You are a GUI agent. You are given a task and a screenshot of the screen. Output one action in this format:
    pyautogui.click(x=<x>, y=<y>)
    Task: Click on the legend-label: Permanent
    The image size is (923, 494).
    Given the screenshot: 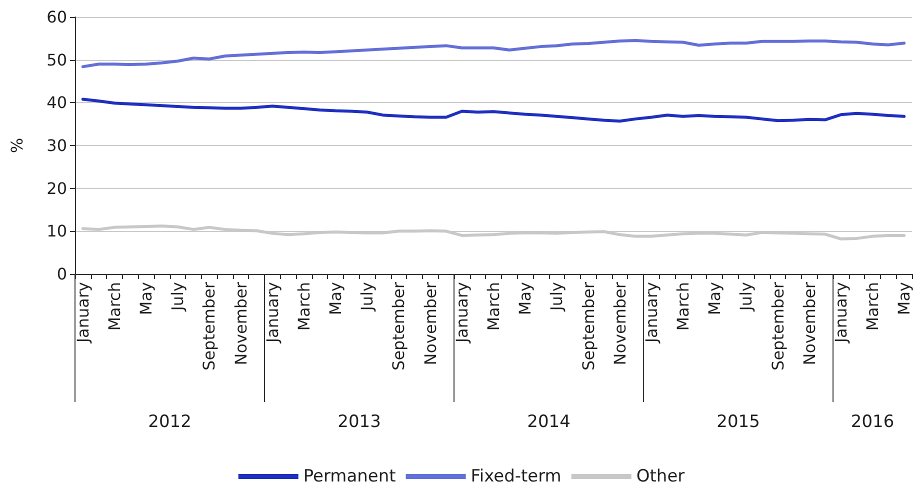 What is the action you would take?
    pyautogui.click(x=349, y=476)
    